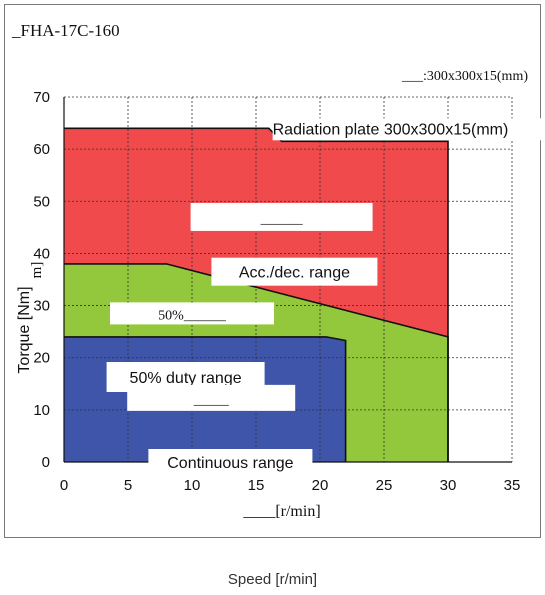  What do you see at coordinates (46, 462) in the screenshot?
I see `y-tick-label-0: 0` at bounding box center [46, 462].